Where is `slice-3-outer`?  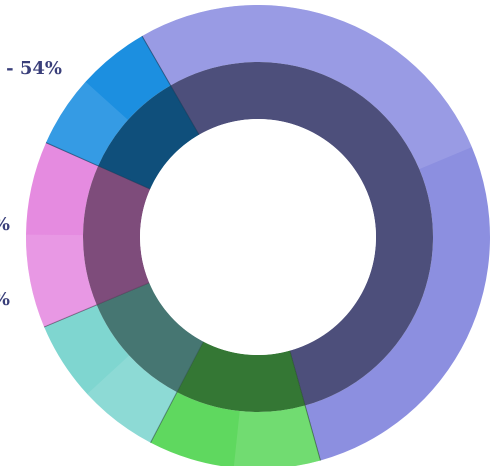 slice-3-outer is located at coordinates (62, 234).